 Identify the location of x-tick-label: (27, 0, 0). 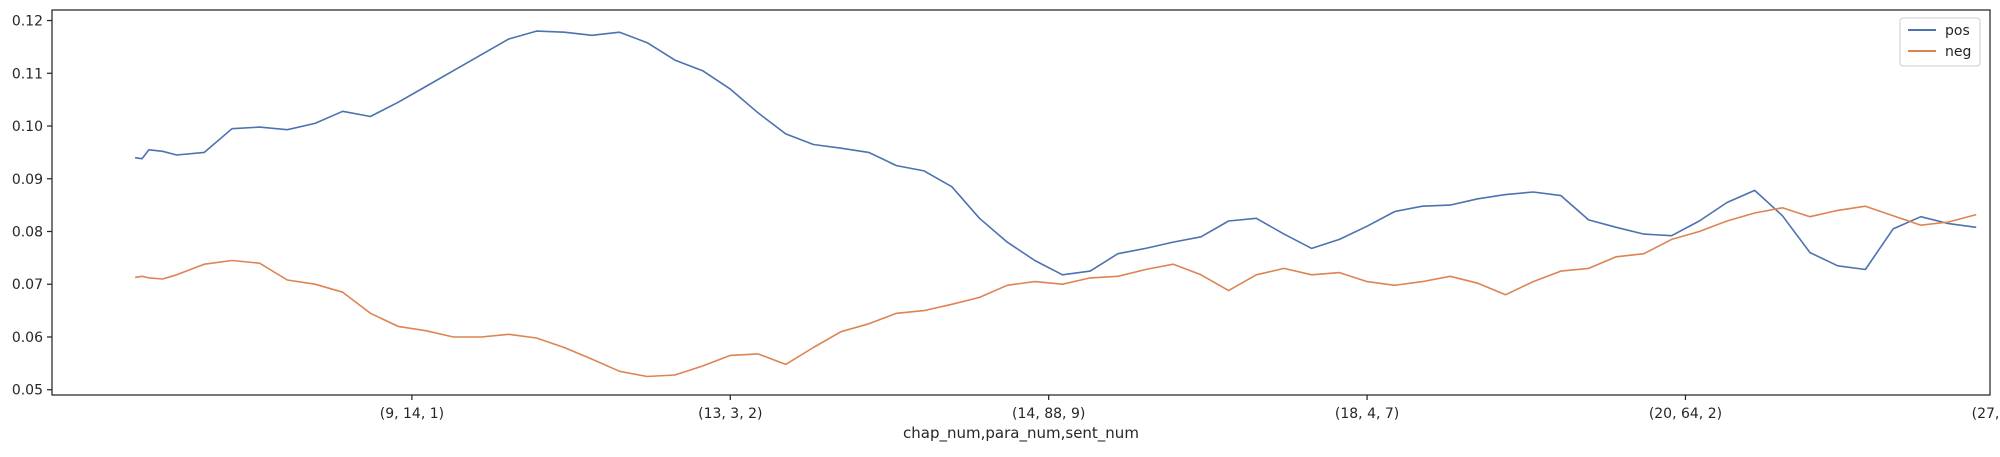
(1986, 414).